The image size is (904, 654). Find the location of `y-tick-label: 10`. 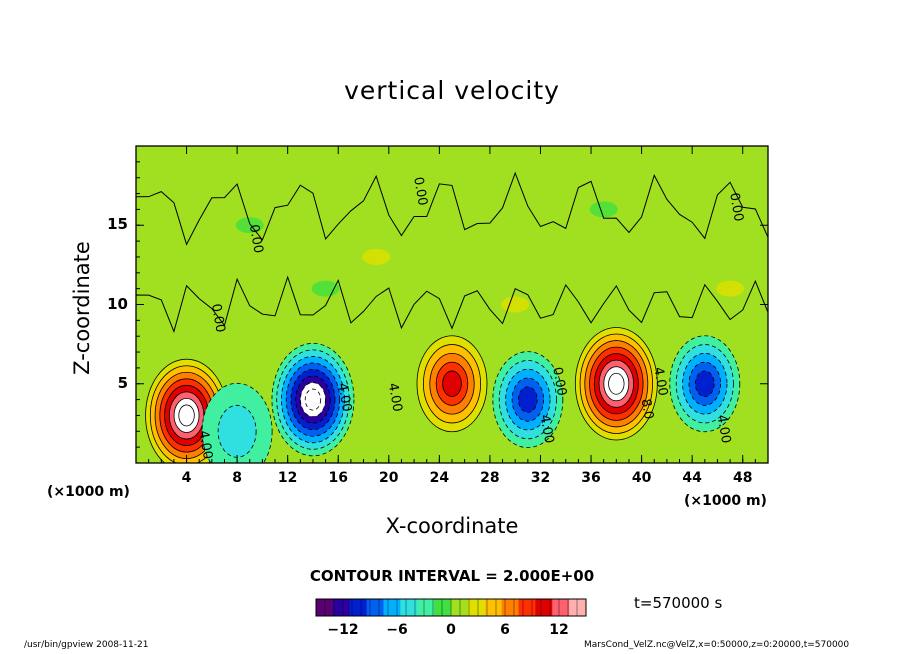

y-tick-label: 10 is located at coordinates (117, 303).